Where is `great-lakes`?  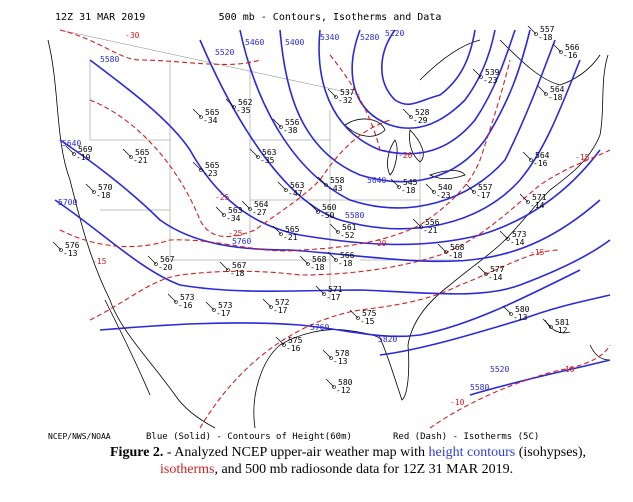
great-lakes is located at coordinates (405, 149).